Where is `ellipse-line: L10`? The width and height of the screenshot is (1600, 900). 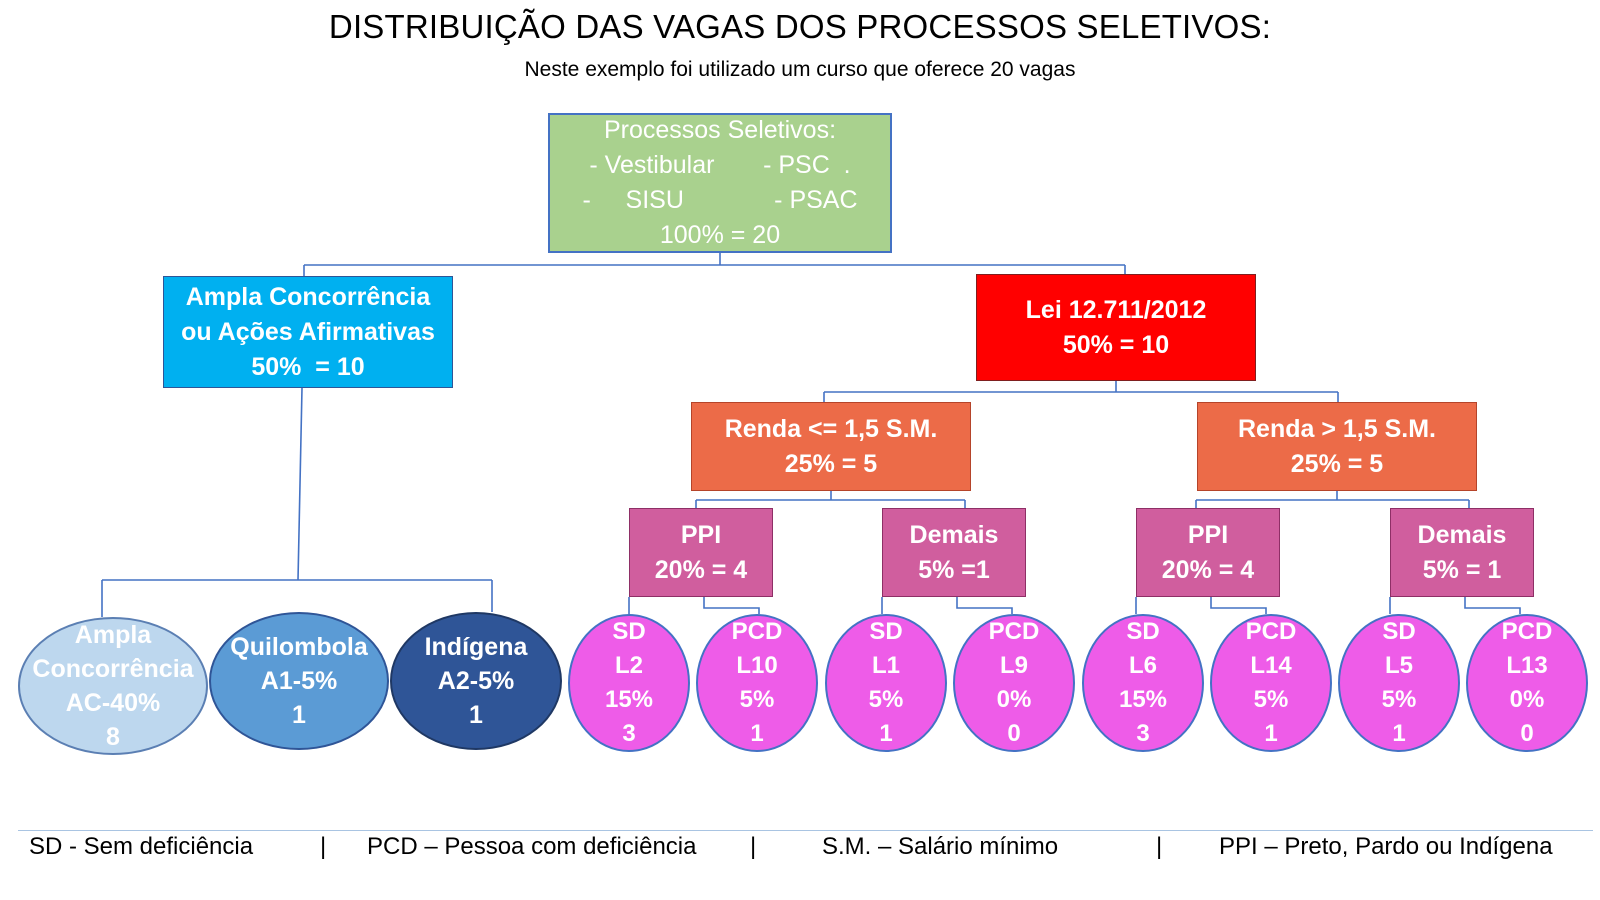 ellipse-line: L10 is located at coordinates (757, 665).